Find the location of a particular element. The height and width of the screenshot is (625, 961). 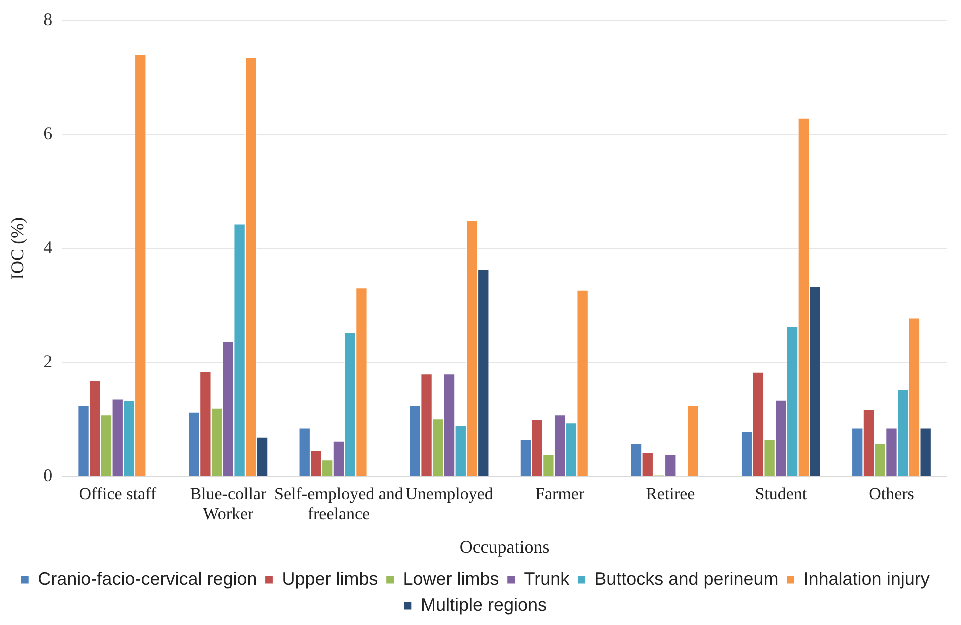

y-axis-title: IOC (%) is located at coordinates (18, 248).